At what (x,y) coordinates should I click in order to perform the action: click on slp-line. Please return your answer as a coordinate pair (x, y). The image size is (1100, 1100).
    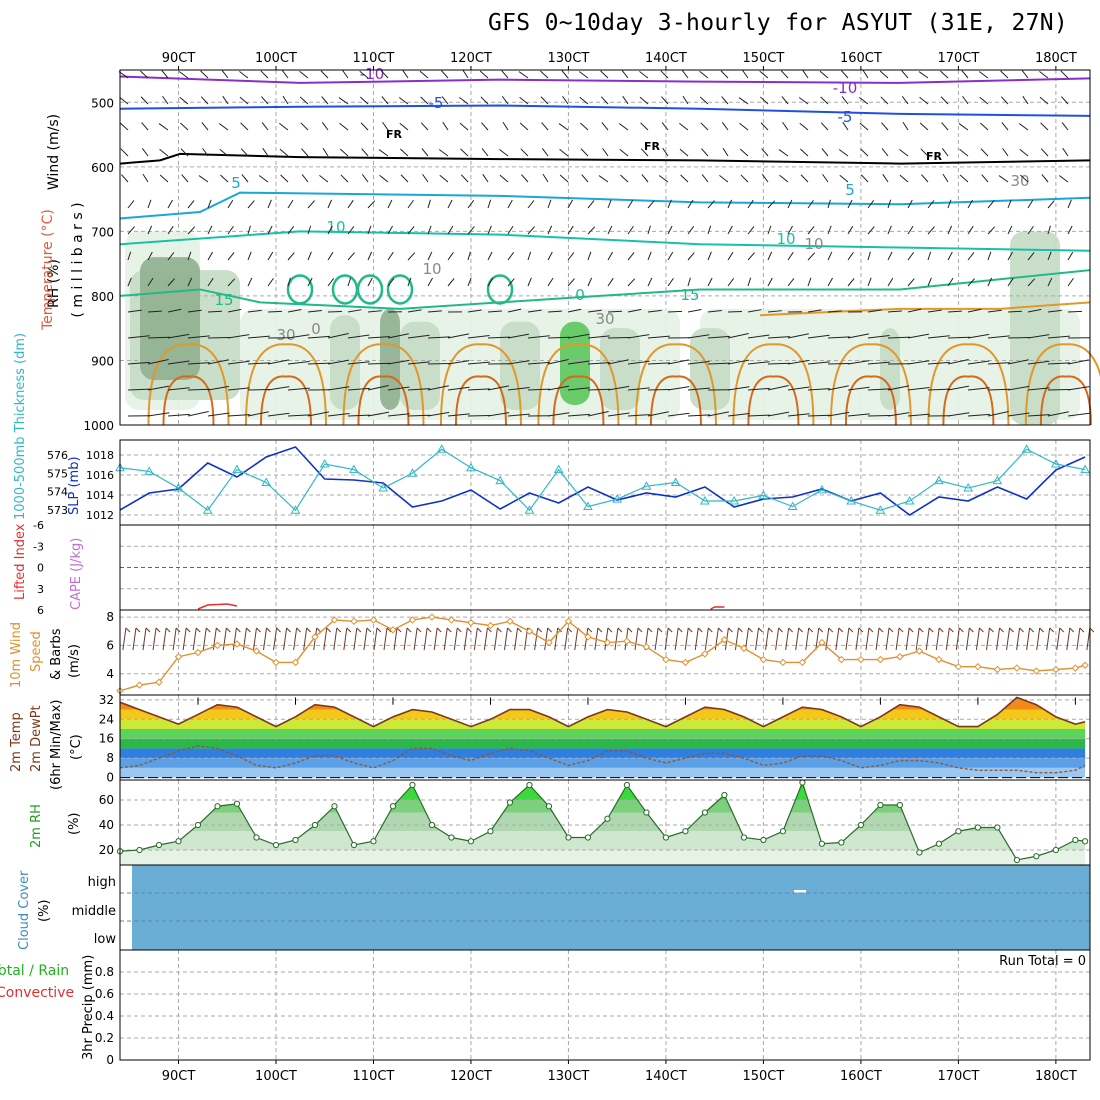
    Looking at the image, I should click on (602, 481).